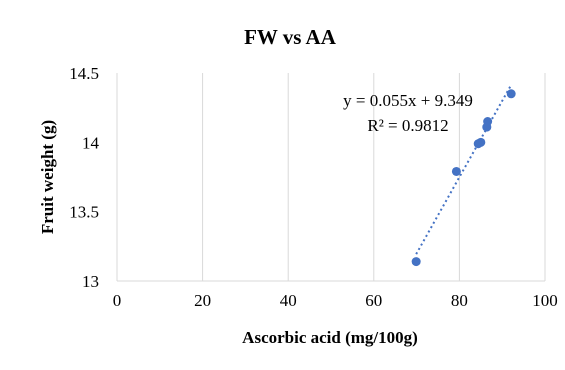 Image resolution: width=565 pixels, height=370 pixels. What do you see at coordinates (330, 337) in the screenshot?
I see `x-axis-label: Ascorbic acid (mg/100g)` at bounding box center [330, 337].